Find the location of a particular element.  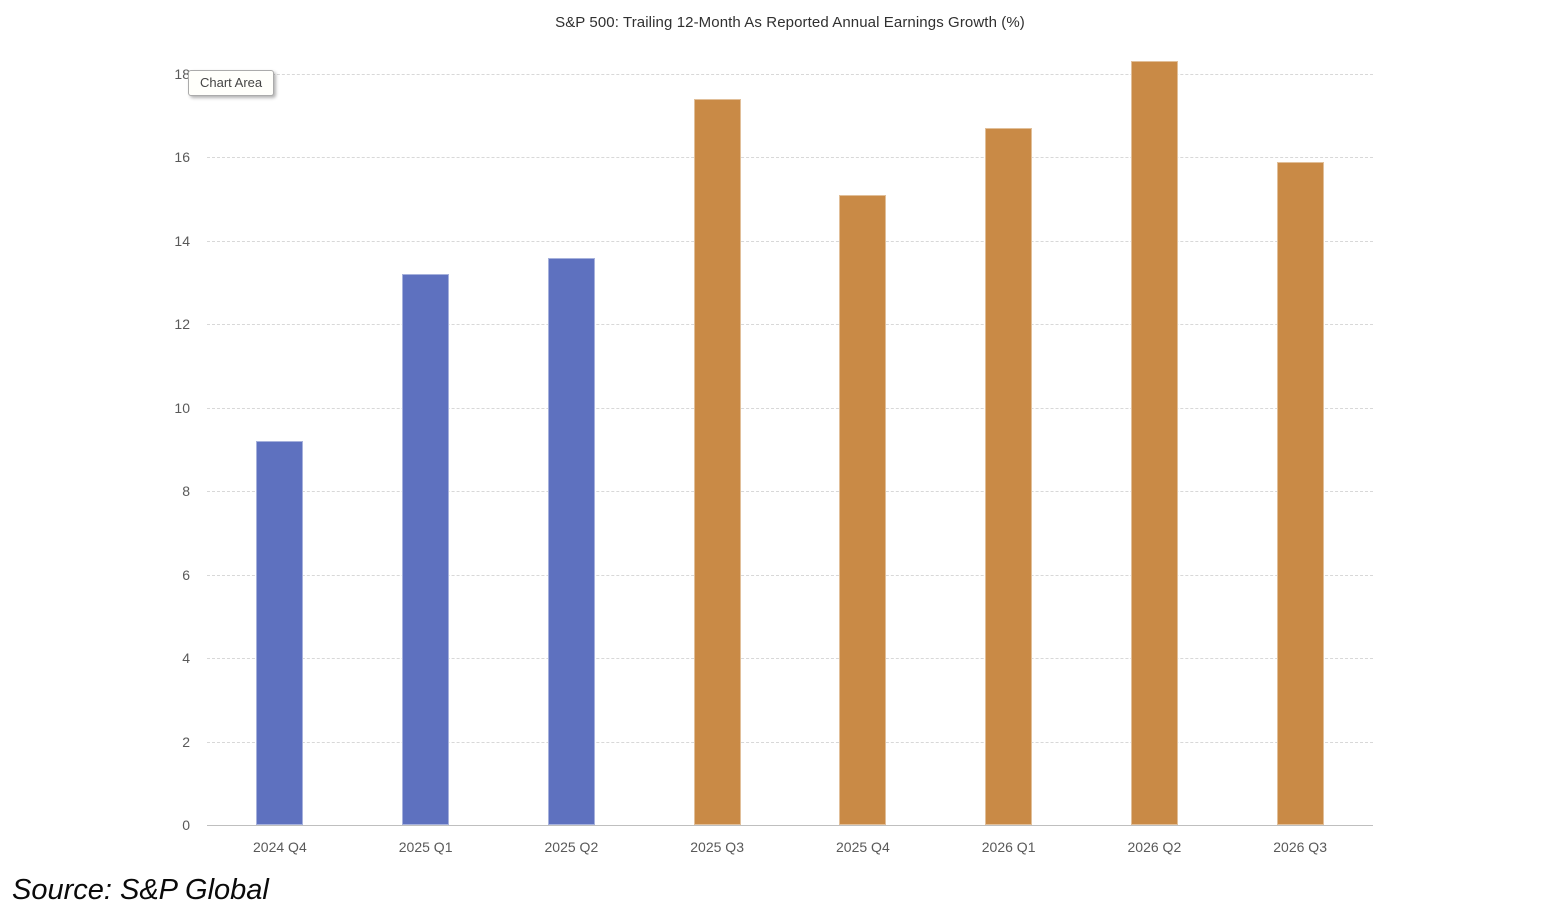

x-axis-label-2024-q4: 2024 Q4 is located at coordinates (280, 847).